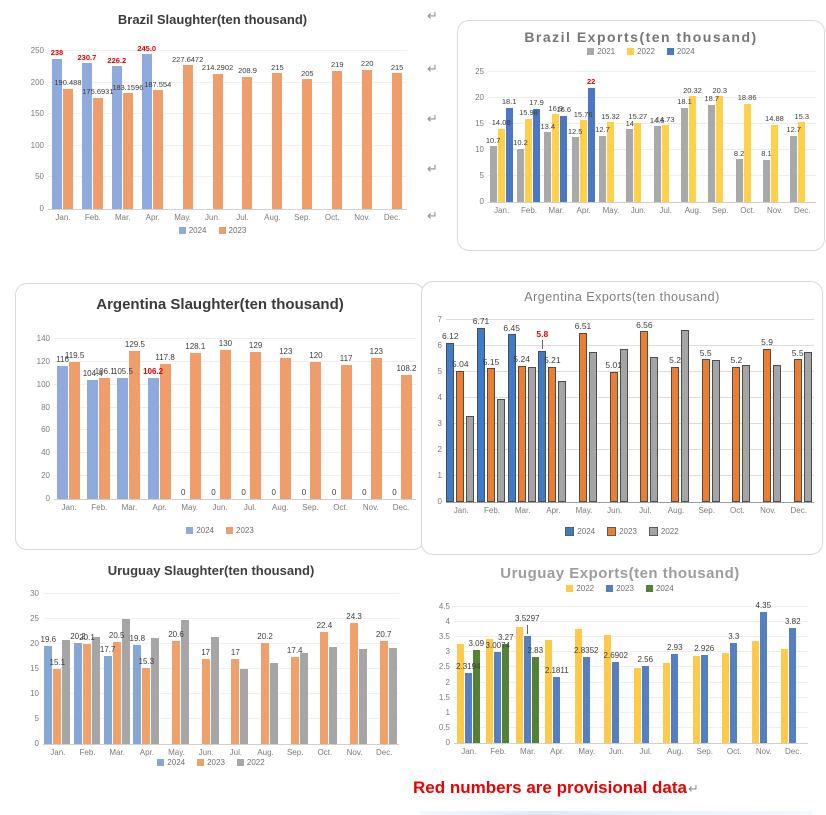 This screenshot has height=815, width=826. Describe the element at coordinates (48, 669) in the screenshot. I see `bar-slot: 19.6` at that location.